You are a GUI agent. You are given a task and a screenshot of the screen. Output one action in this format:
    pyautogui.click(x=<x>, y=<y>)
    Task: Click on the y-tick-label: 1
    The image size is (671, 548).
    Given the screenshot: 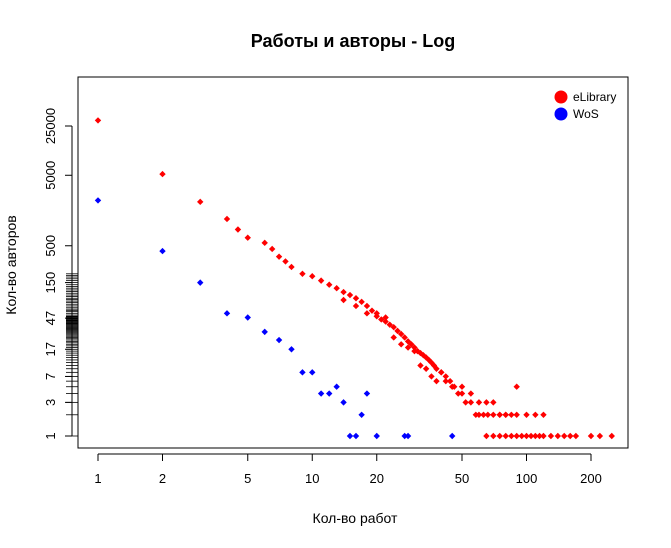 What is the action you would take?
    pyautogui.click(x=50, y=435)
    